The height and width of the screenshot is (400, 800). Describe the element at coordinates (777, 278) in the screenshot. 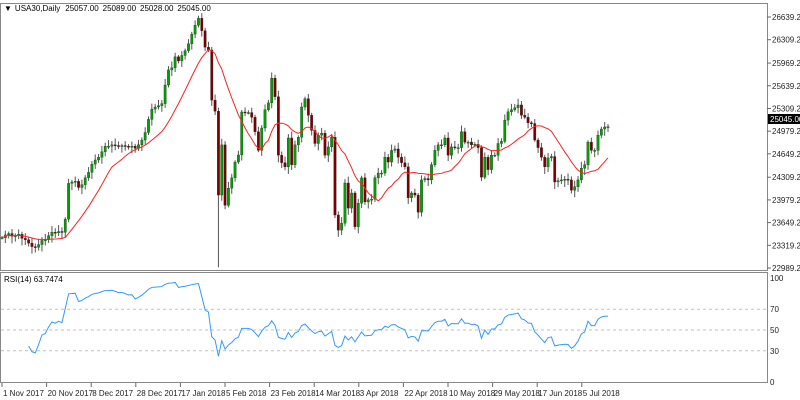

I see `rsi-tick-label: 100` at that location.